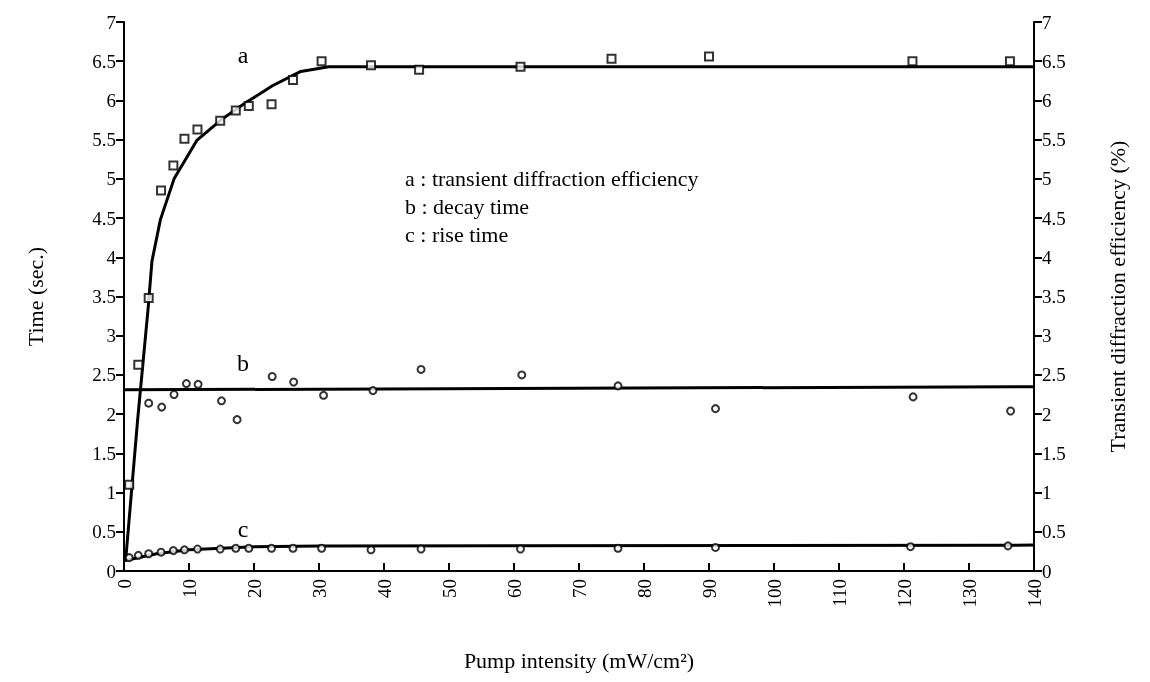 The width and height of the screenshot is (1150, 682). What do you see at coordinates (579, 660) in the screenshot?
I see `x-axis-title: Pump intensity (mW/cm²)` at bounding box center [579, 660].